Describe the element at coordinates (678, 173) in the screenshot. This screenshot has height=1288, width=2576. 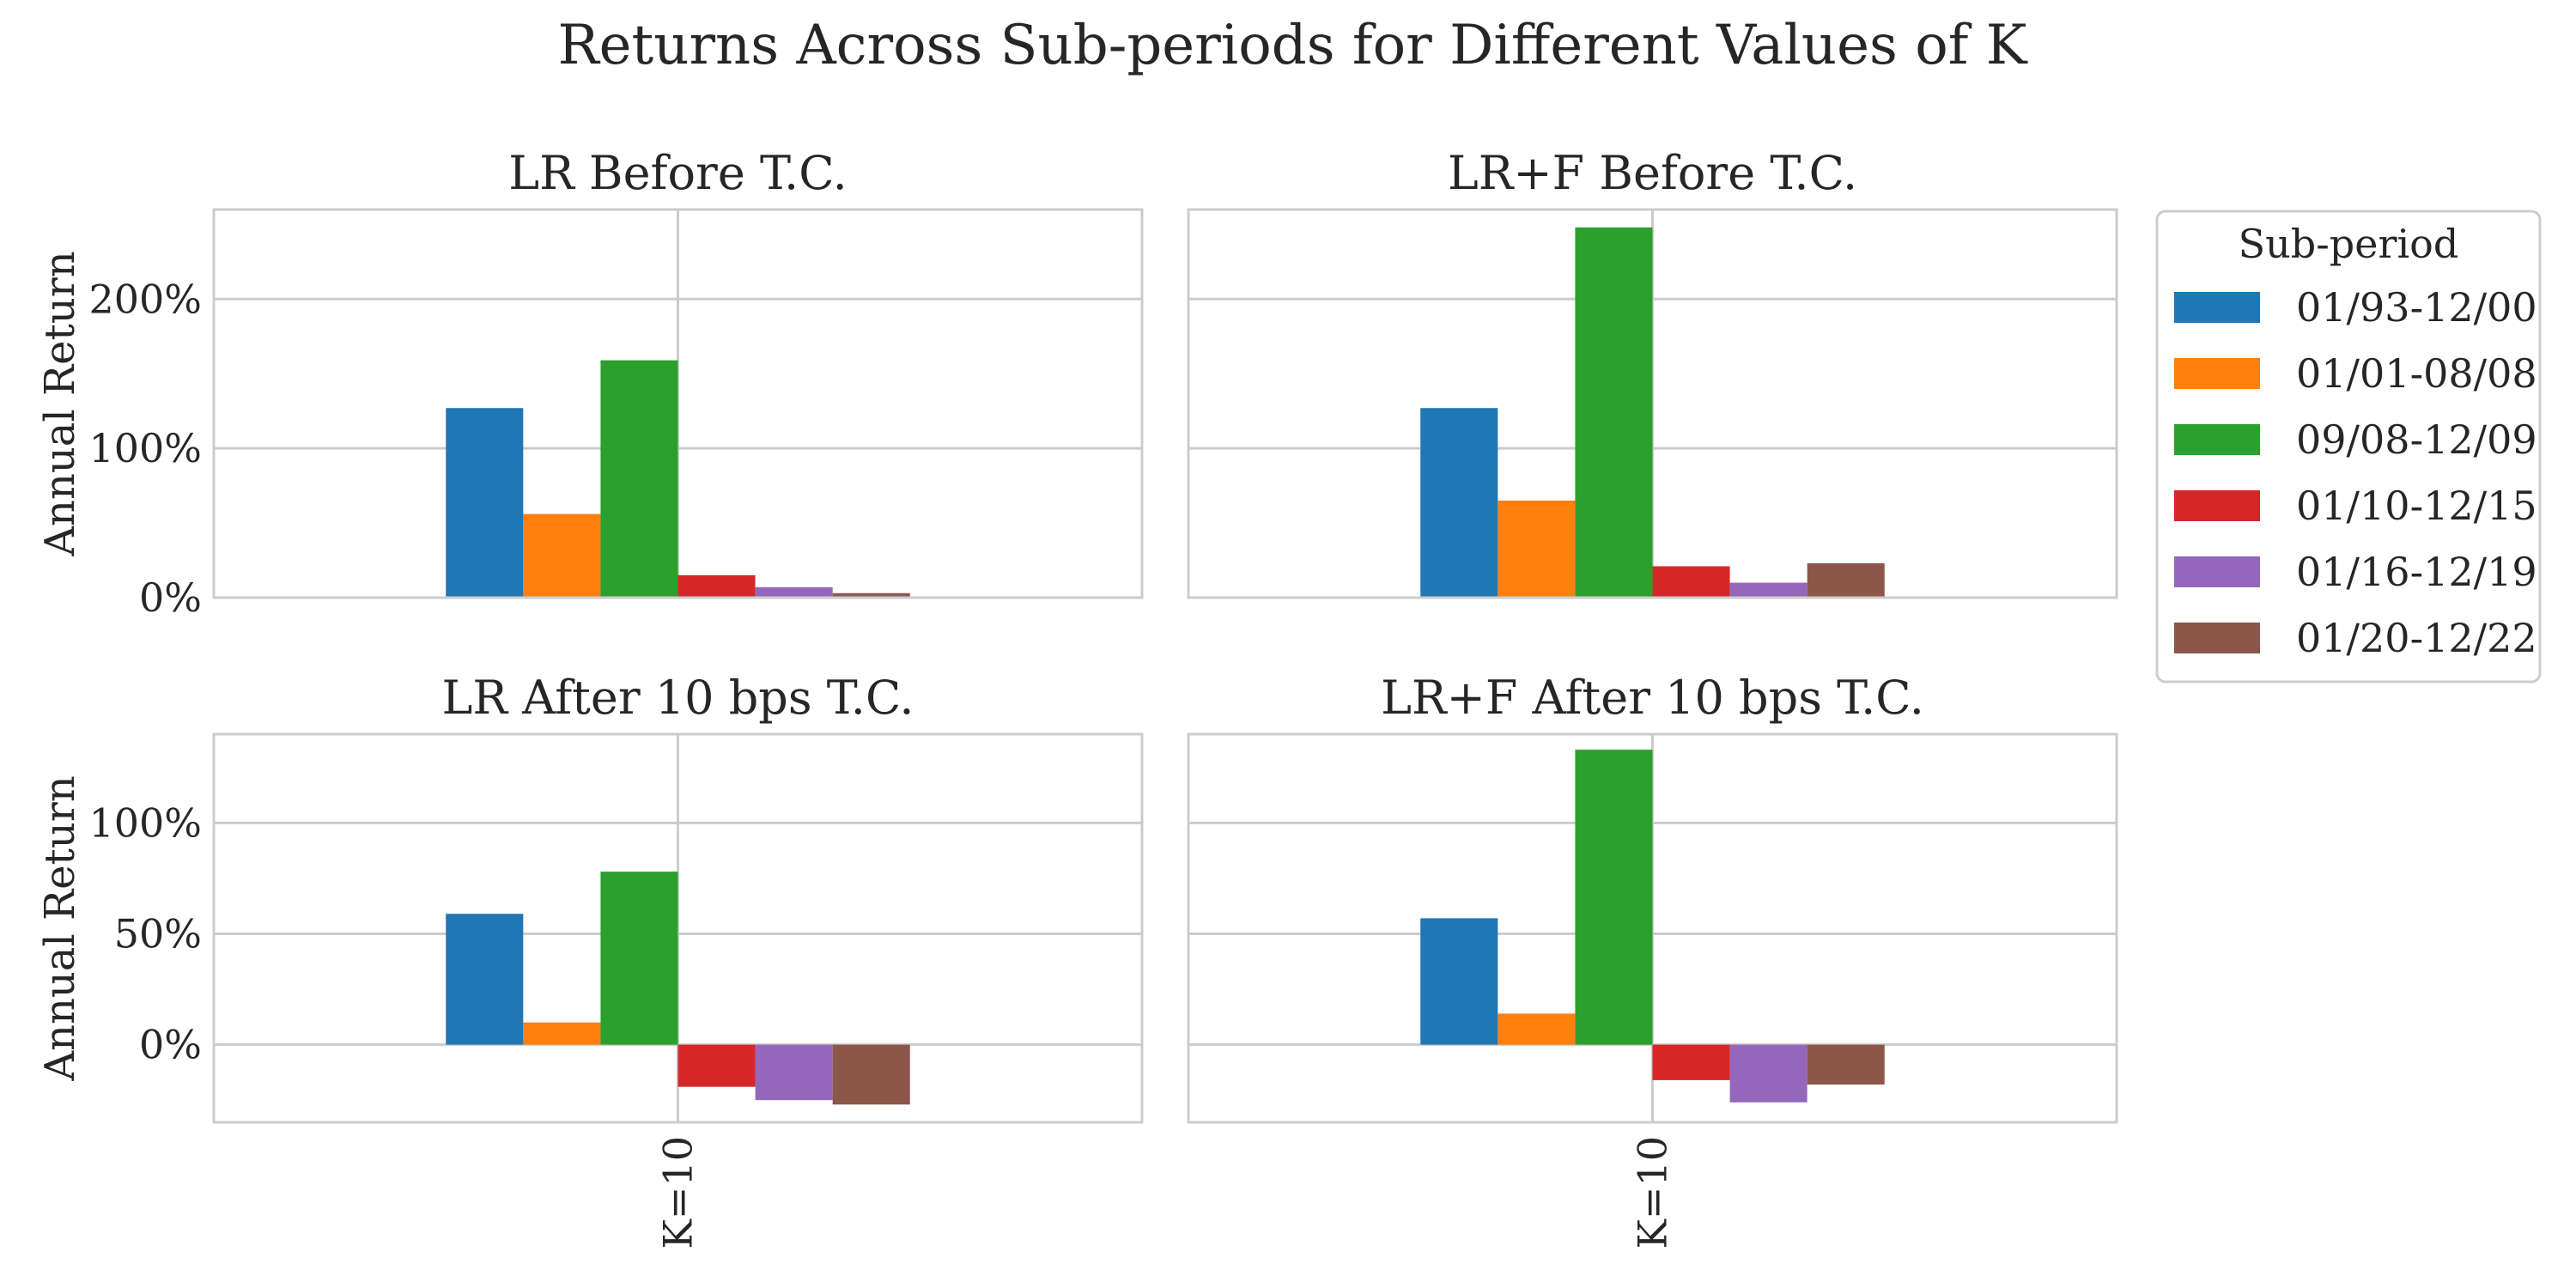
I see `panel-title: LR Before T.C.` at that location.